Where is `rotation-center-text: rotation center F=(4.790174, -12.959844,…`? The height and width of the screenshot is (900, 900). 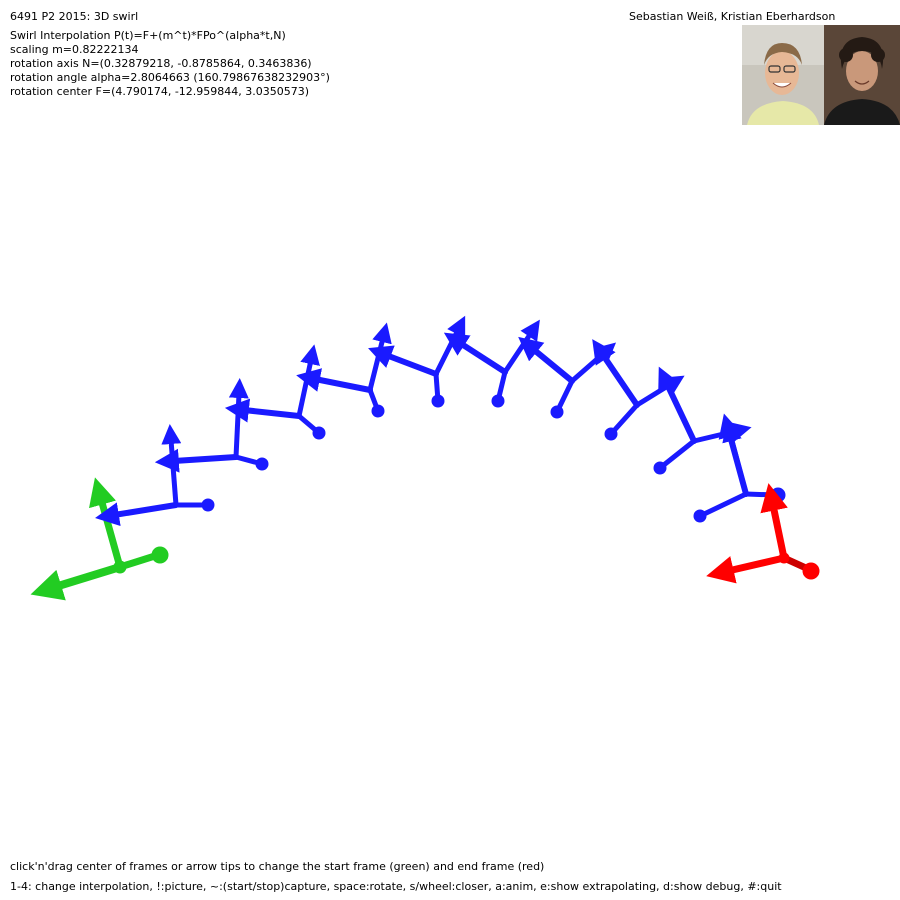 rotation-center-text: rotation center F=(4.790174, -12.959844,… is located at coordinates (160, 91).